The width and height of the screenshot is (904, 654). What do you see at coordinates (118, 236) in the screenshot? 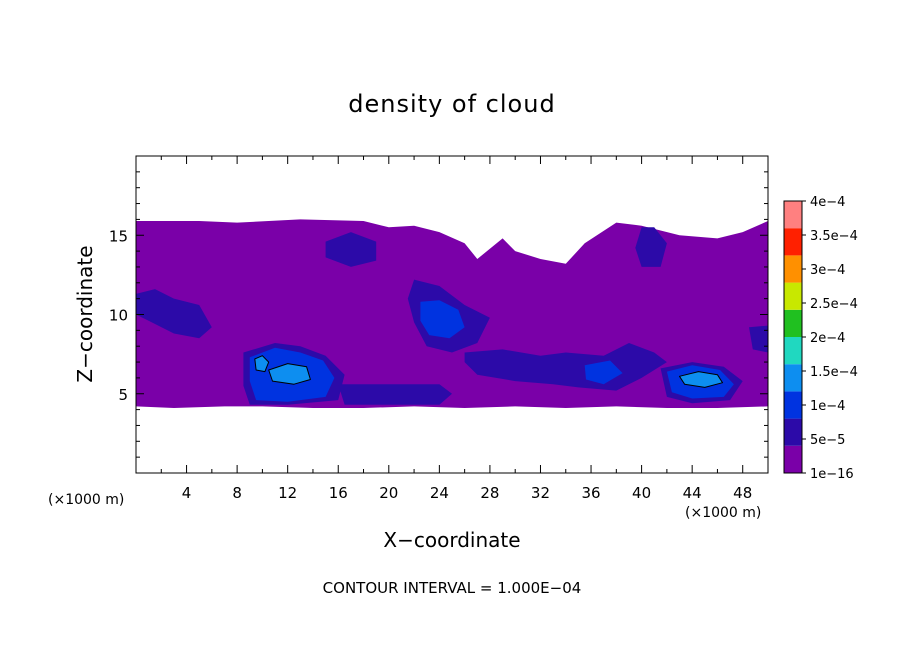
I see `y-tick-label: 15` at bounding box center [118, 236].